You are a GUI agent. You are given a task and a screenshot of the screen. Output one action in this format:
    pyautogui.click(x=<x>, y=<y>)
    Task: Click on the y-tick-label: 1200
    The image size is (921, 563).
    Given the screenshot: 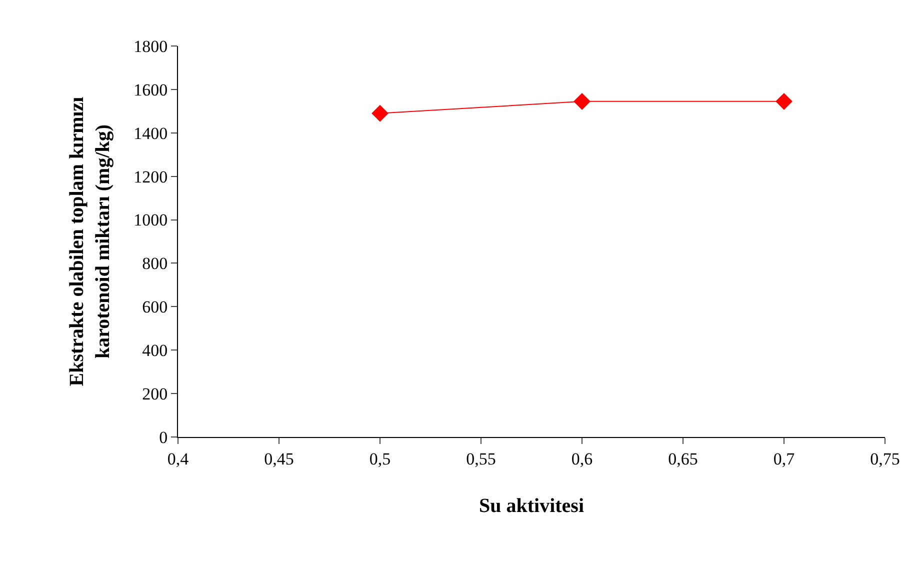 What is the action you would take?
    pyautogui.click(x=151, y=176)
    